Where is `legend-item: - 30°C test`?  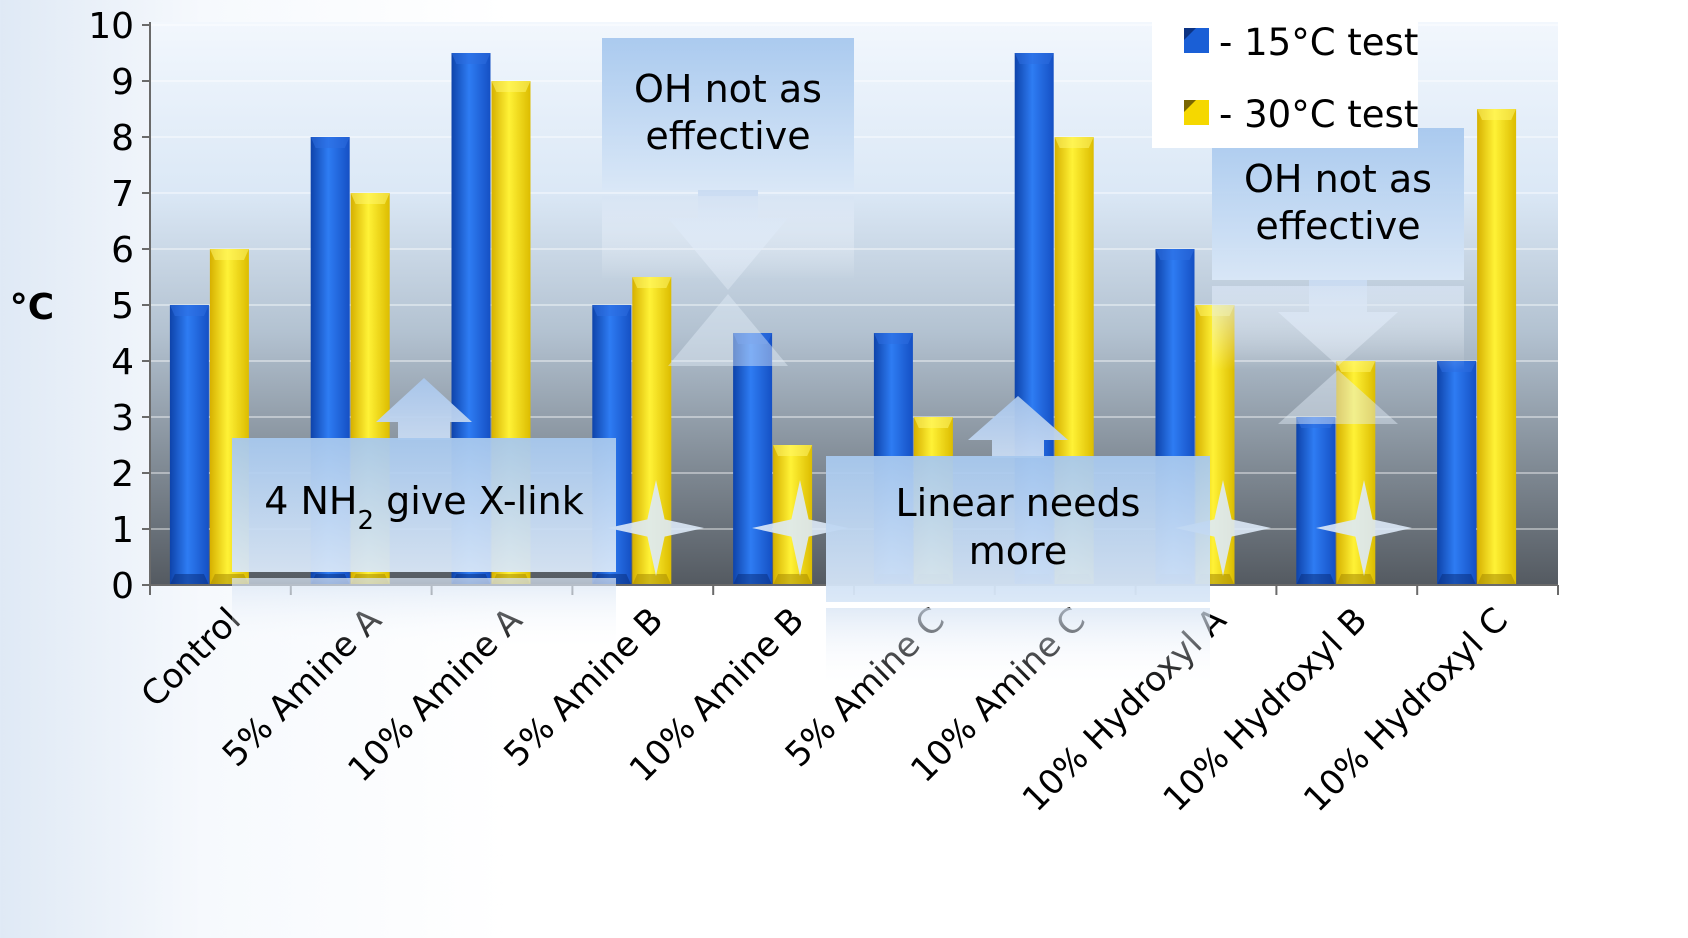
legend-item: - 30°C test is located at coordinates (1301, 114).